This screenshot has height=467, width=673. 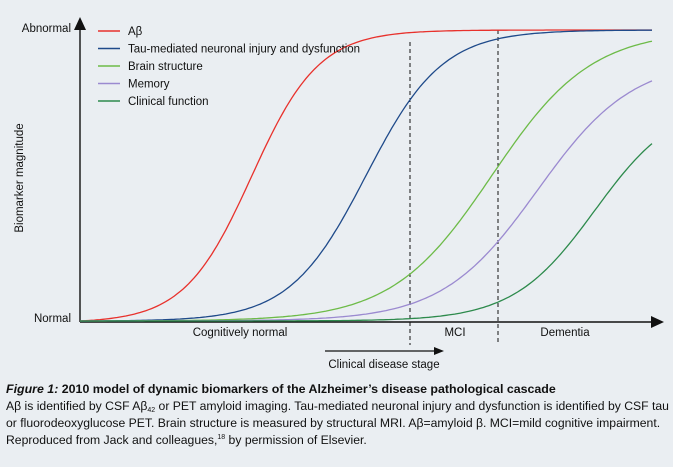 What do you see at coordinates (565, 333) in the screenshot?
I see `stage-label-dementia: Dementia` at bounding box center [565, 333].